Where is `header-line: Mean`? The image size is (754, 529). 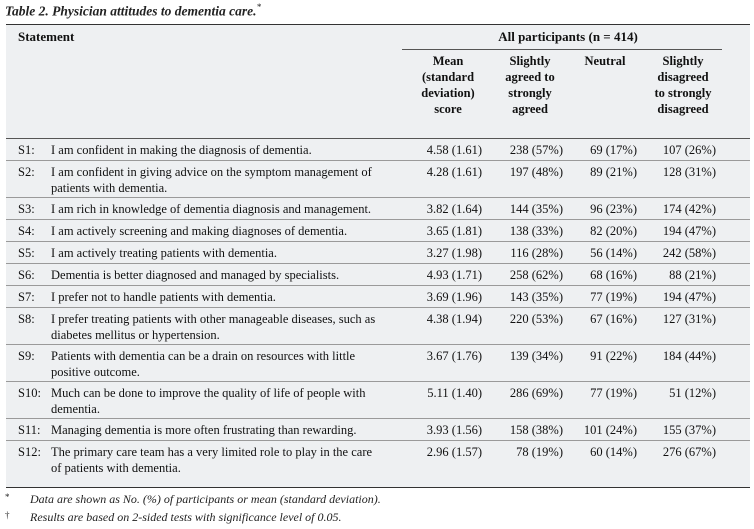
header-line: Mean is located at coordinates (448, 61).